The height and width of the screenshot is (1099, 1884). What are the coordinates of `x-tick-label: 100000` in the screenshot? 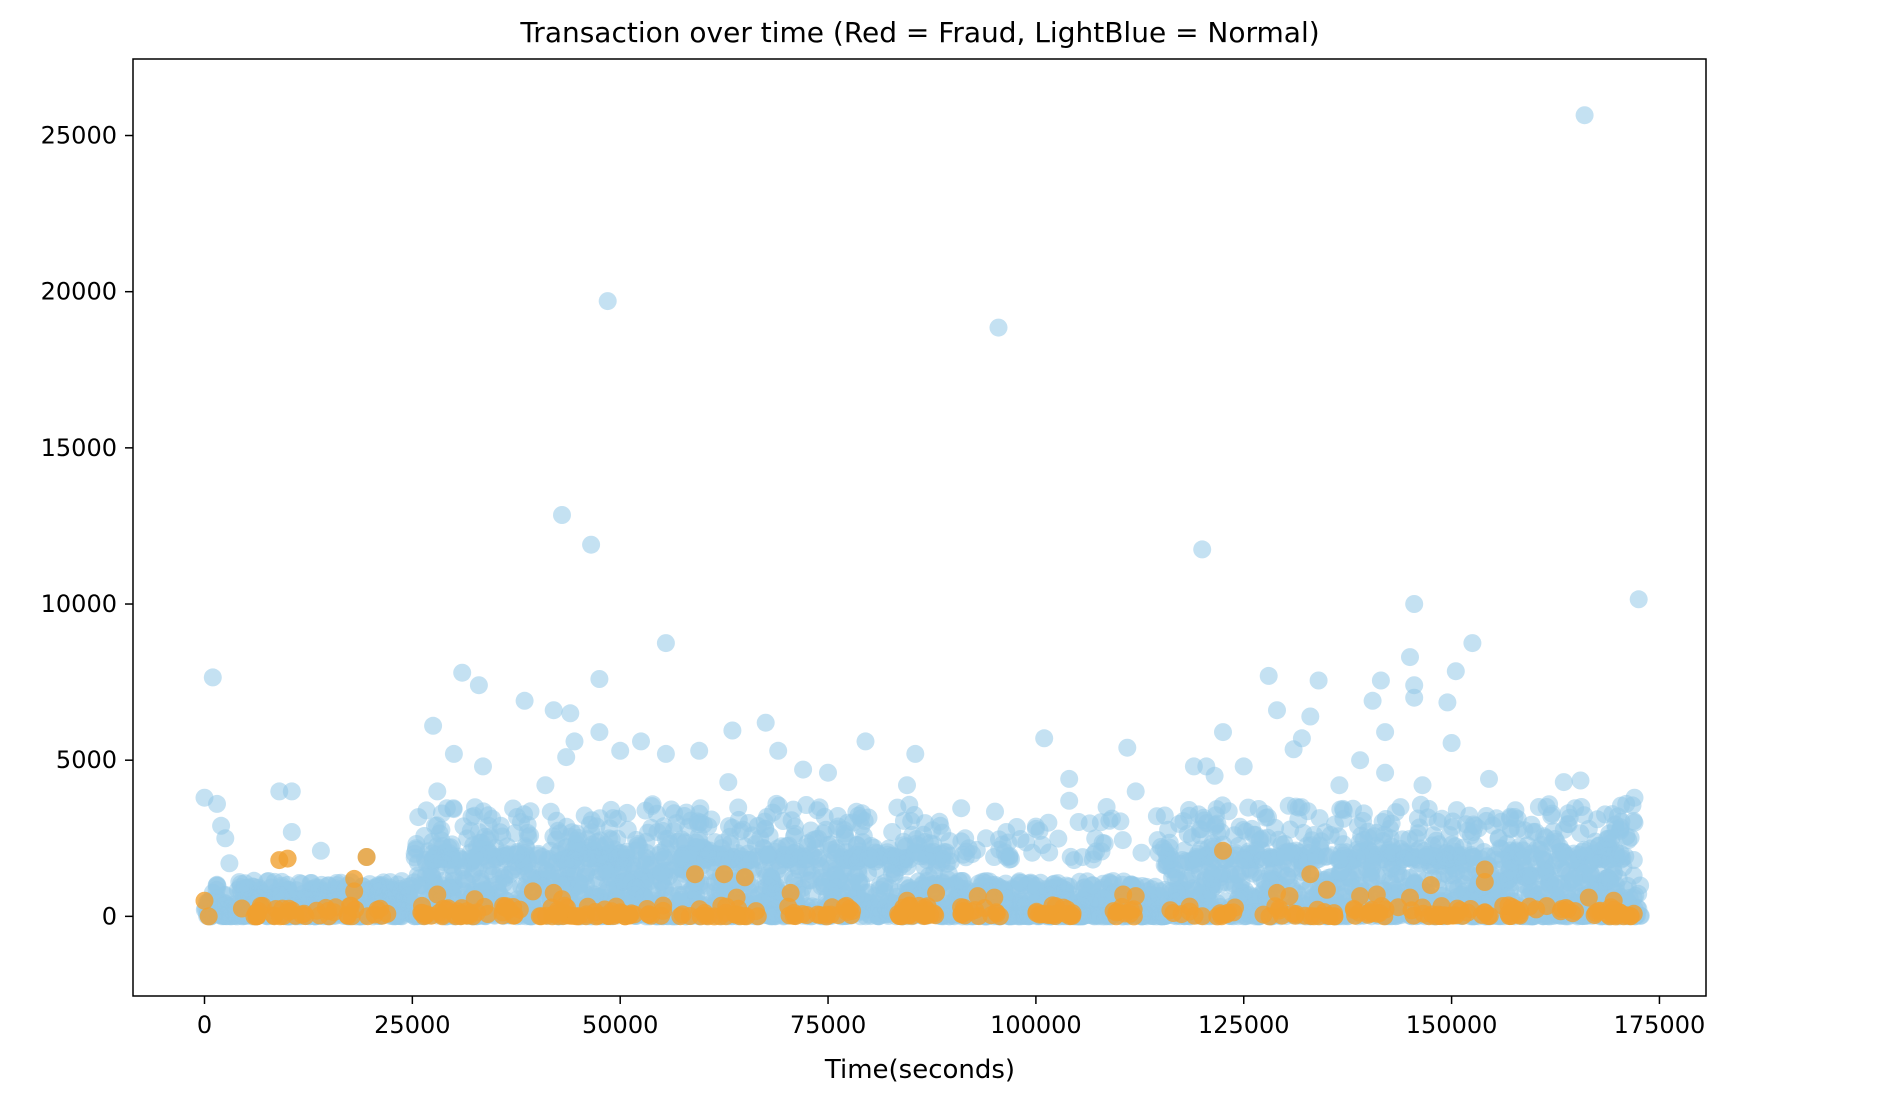 It's located at (1036, 1025).